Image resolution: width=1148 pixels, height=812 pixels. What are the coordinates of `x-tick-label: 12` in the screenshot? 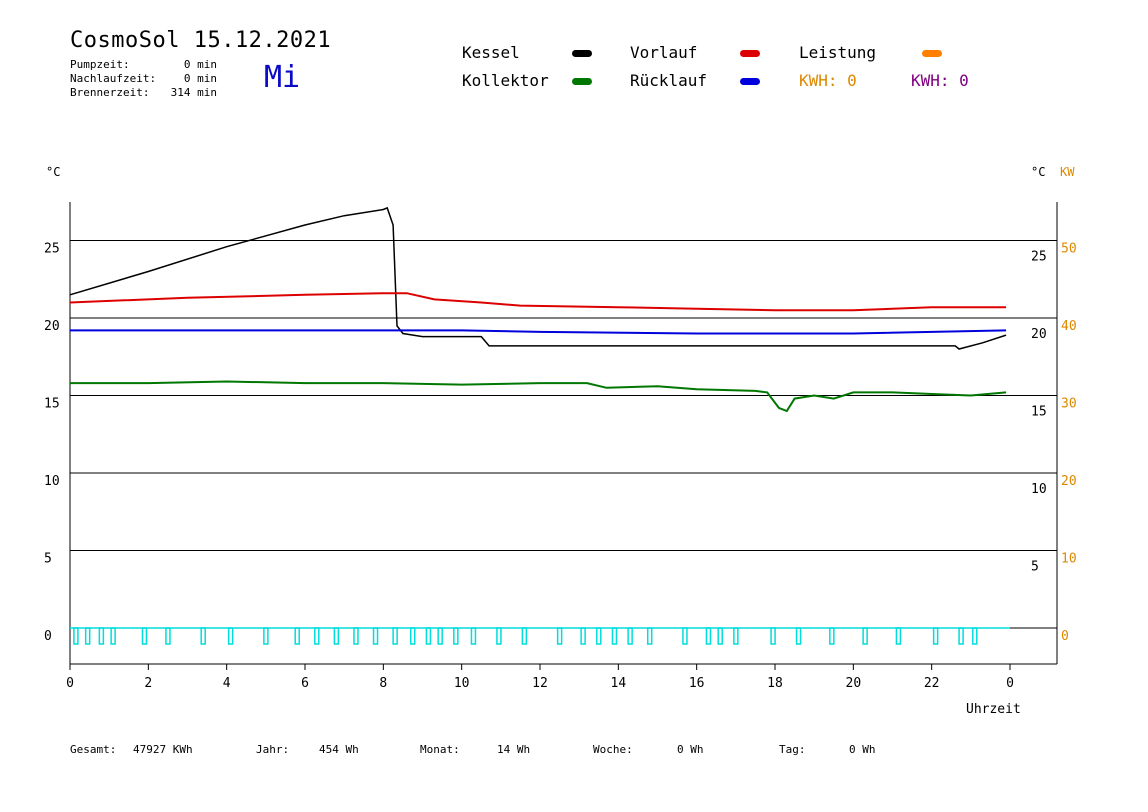 It's located at (540, 683).